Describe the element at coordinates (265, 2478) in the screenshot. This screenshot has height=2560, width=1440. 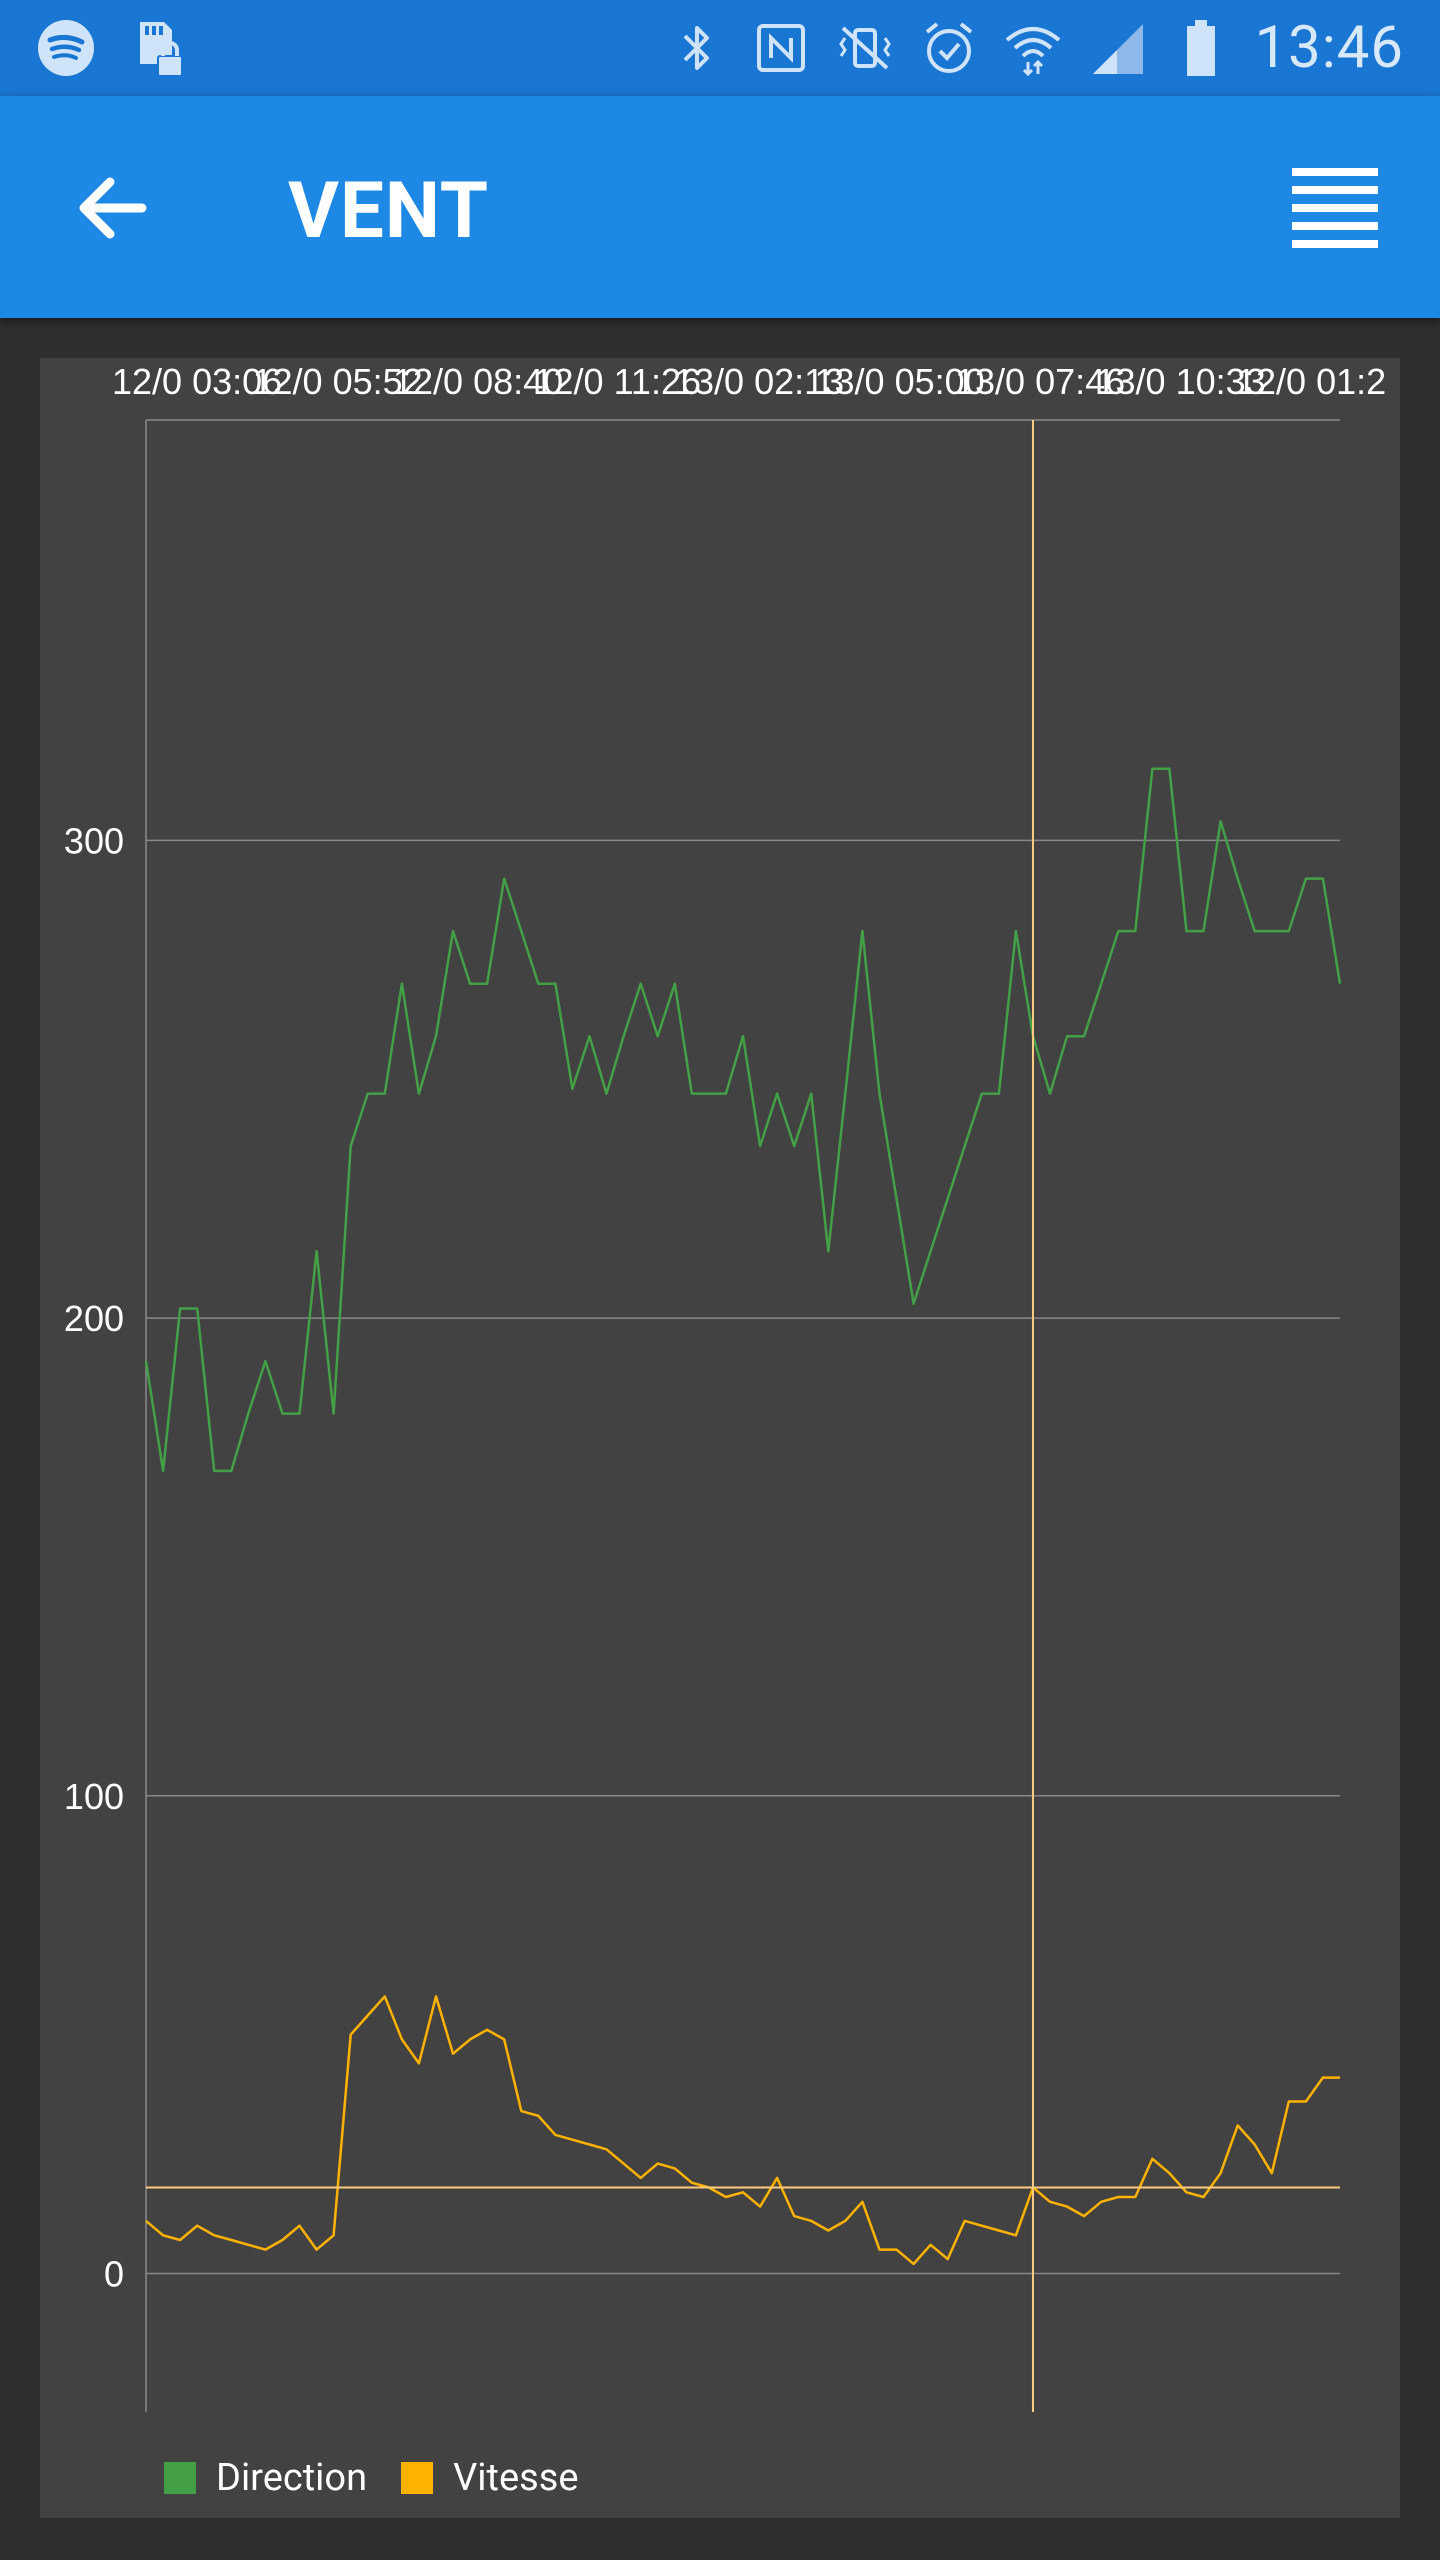
I see `legend-item-direction: Direction` at that location.